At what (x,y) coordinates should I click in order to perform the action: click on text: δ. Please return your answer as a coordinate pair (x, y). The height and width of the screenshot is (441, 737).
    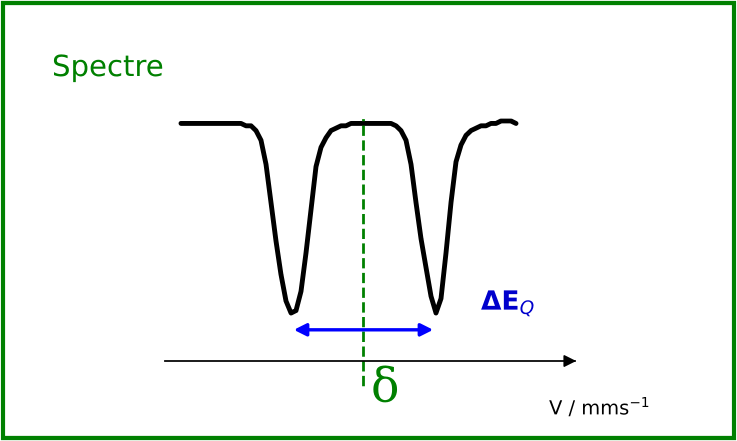
    Looking at the image, I should click on (385, 384).